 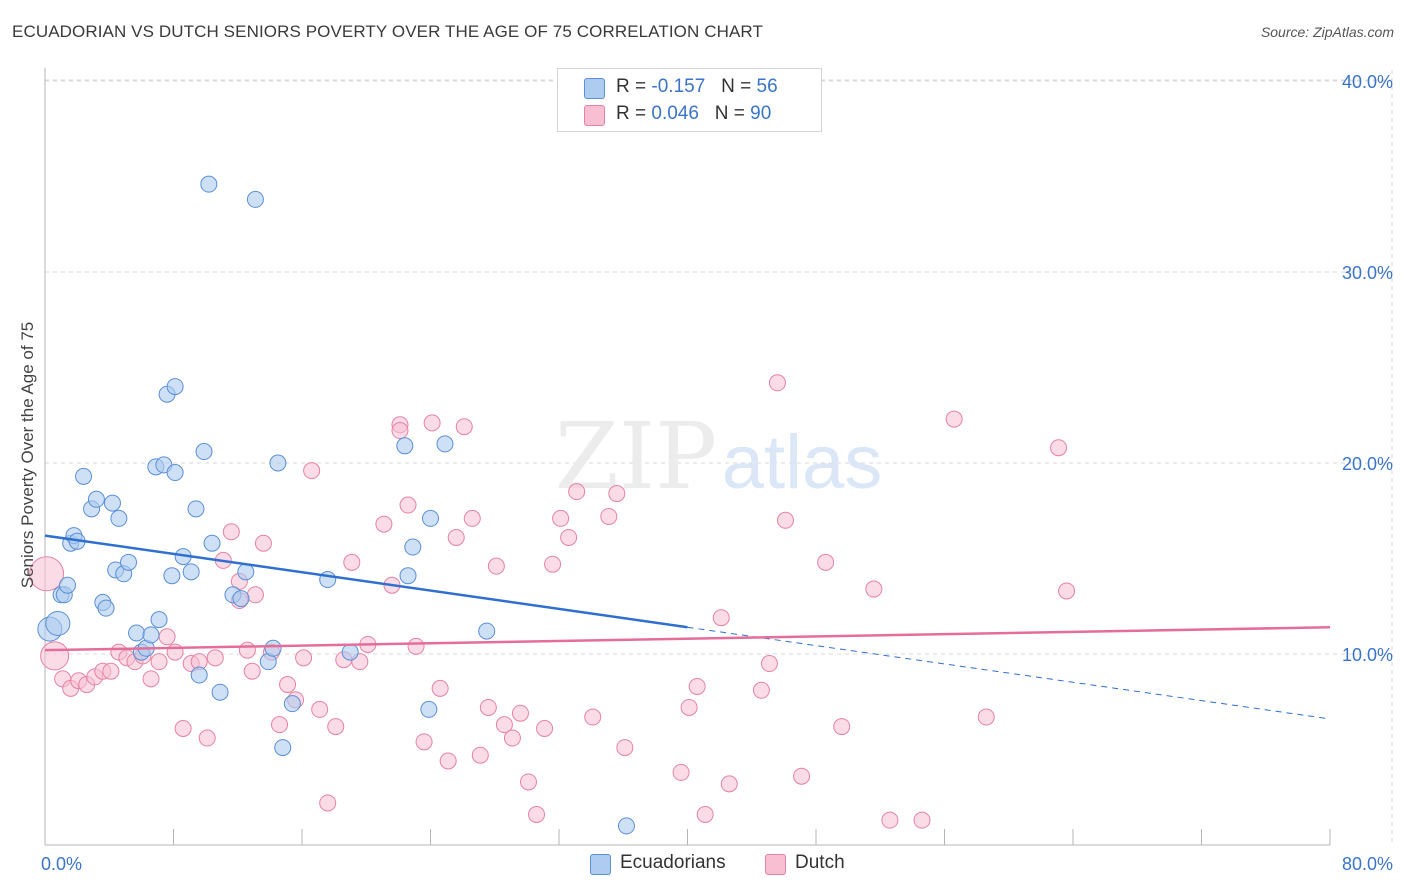 I want to click on watermark: ZIP atlas, so click(x=718, y=456).